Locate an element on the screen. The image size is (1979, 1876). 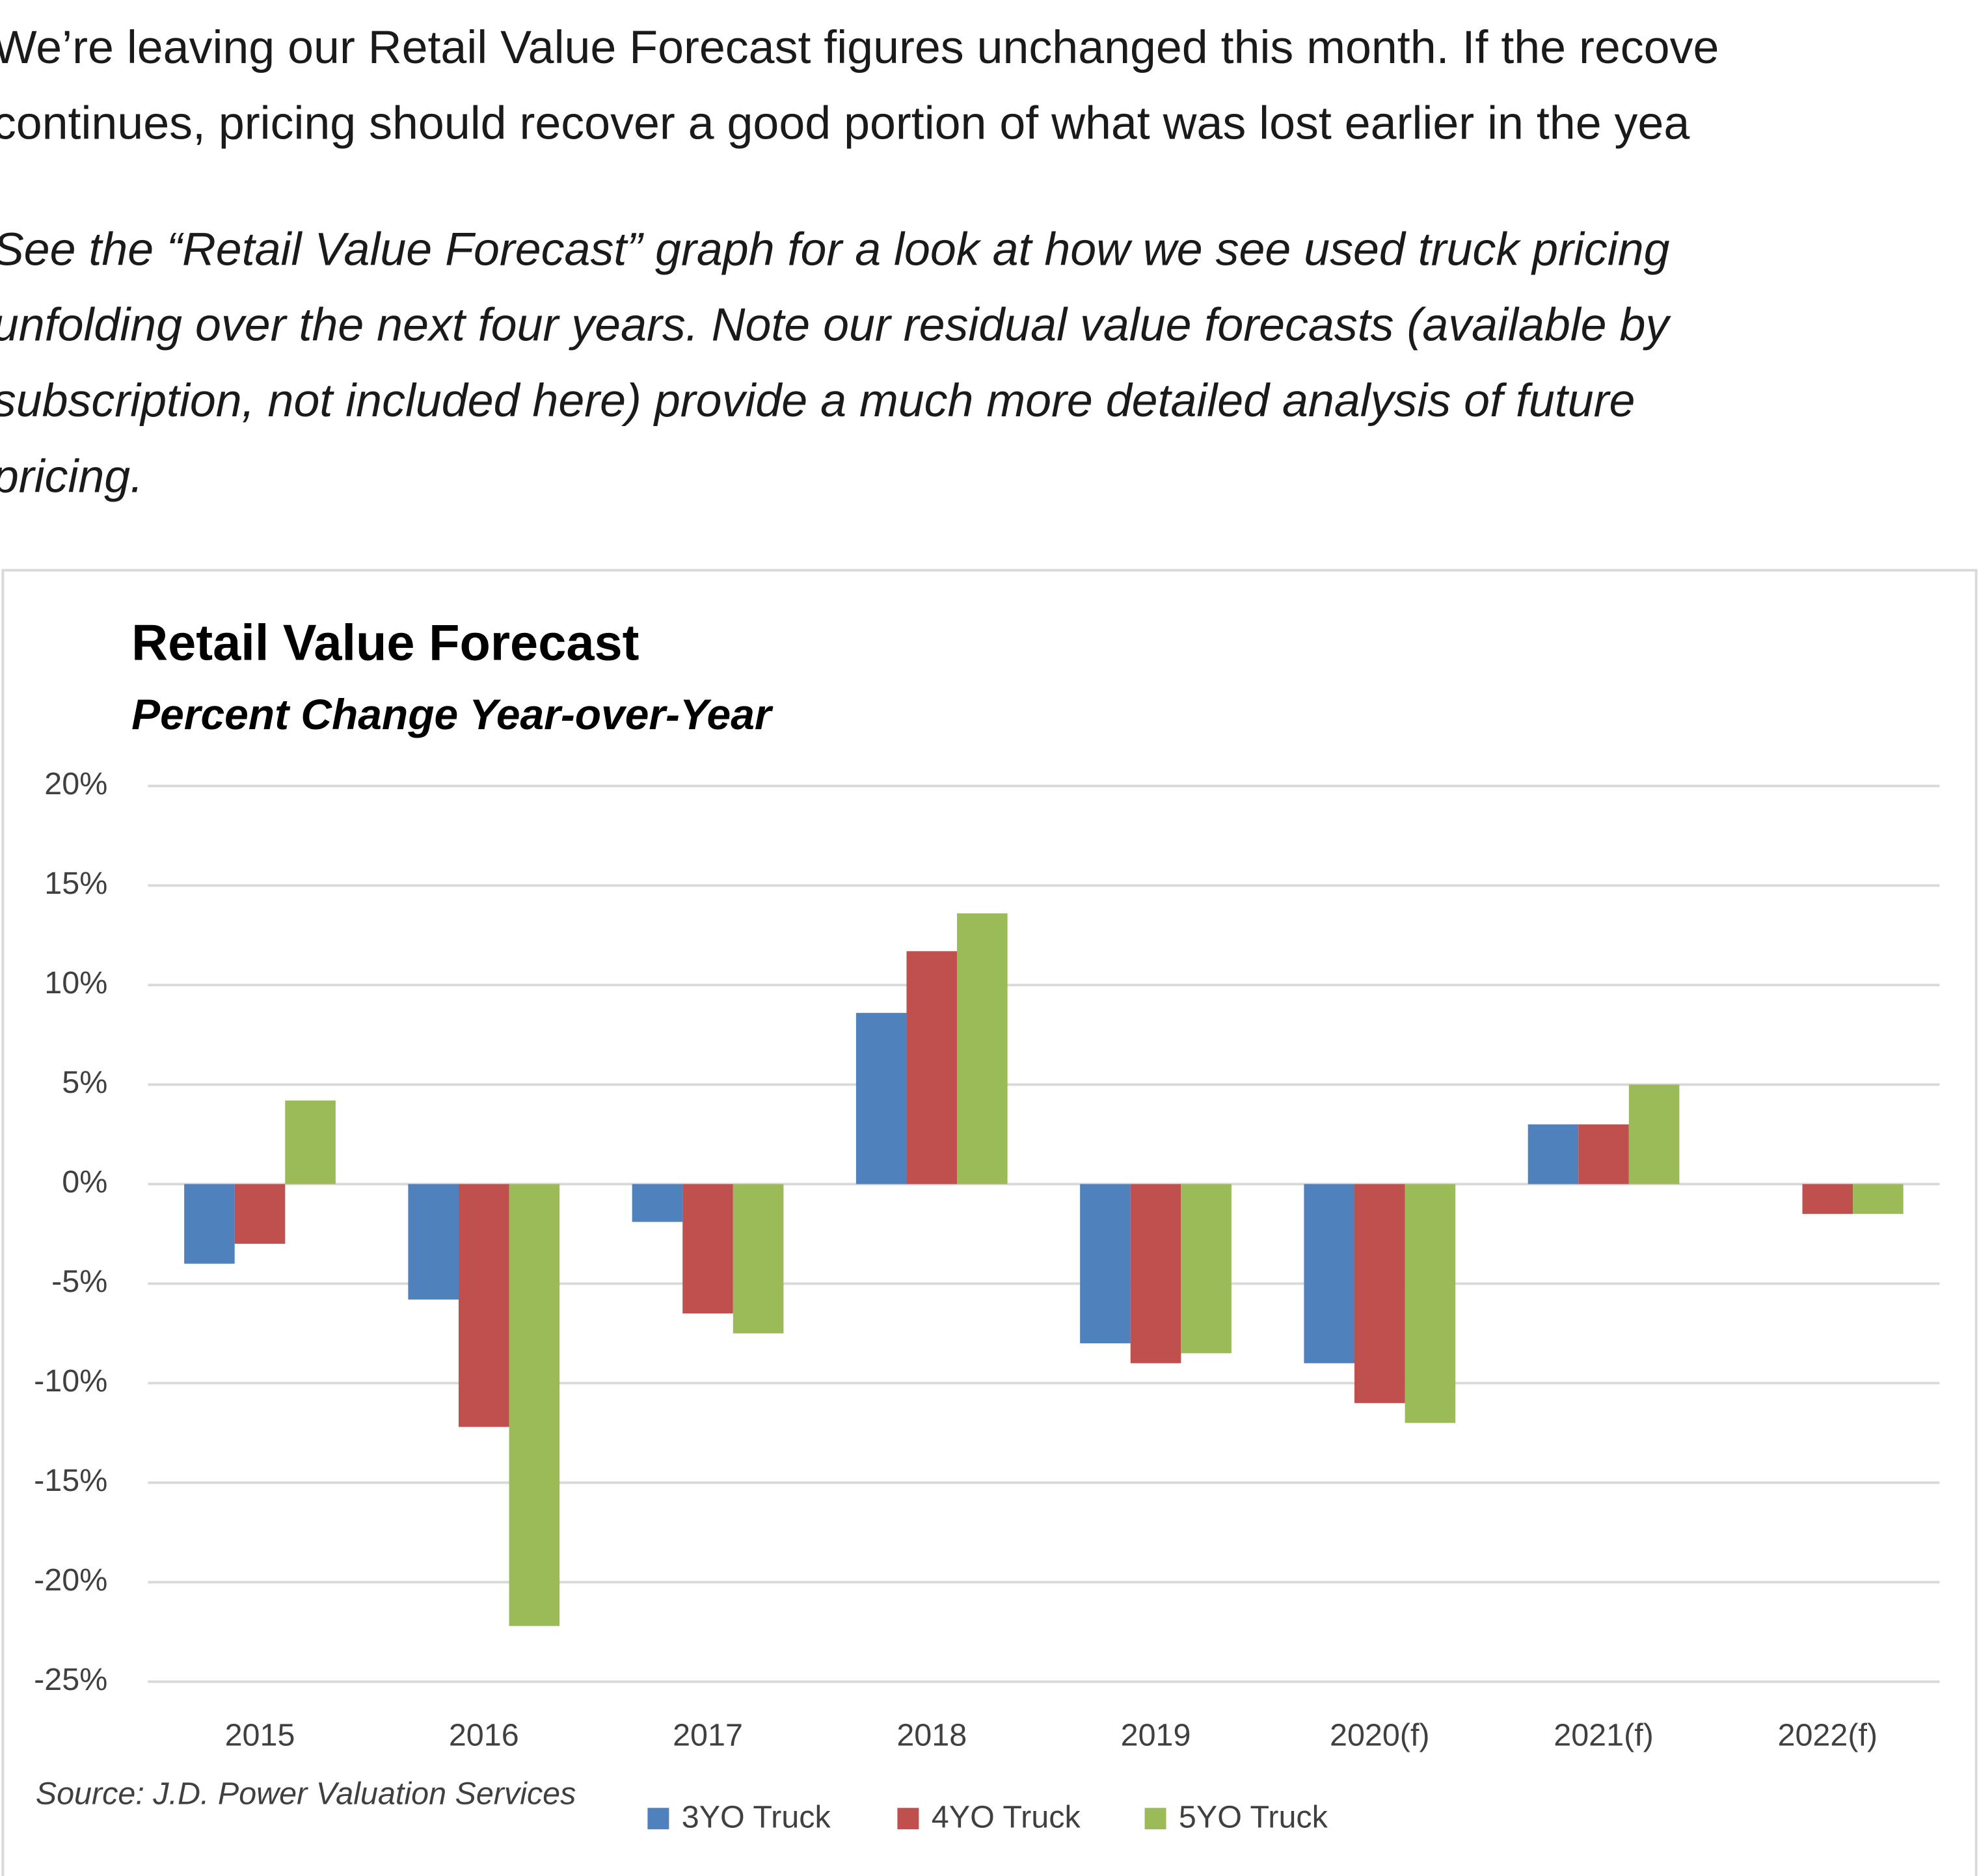
chart-subtitle: Percent Change Year-over-Year is located at coordinates (452, 714).